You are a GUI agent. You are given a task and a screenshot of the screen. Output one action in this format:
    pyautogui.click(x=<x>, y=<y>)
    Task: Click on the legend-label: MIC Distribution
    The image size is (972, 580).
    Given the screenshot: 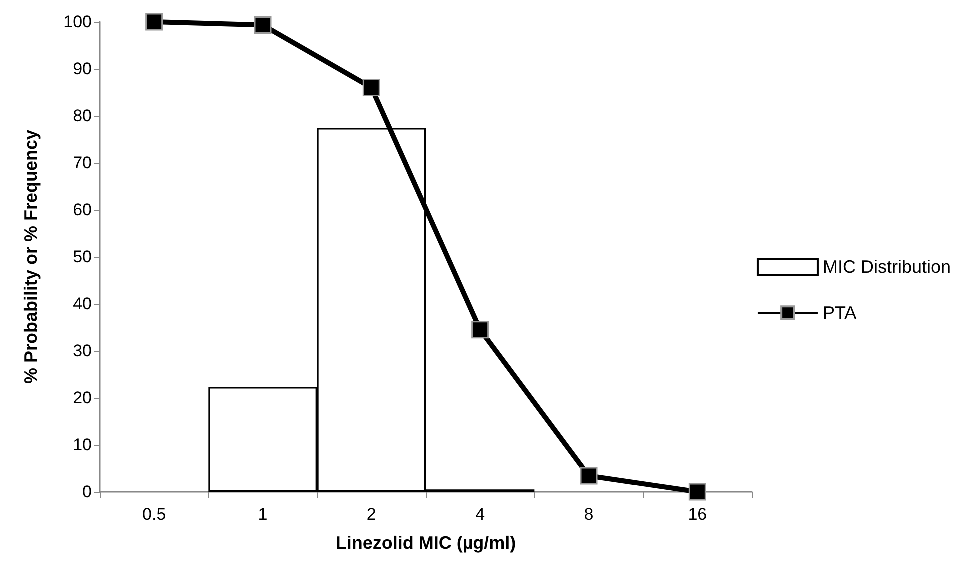 What is the action you would take?
    pyautogui.click(x=886, y=267)
    